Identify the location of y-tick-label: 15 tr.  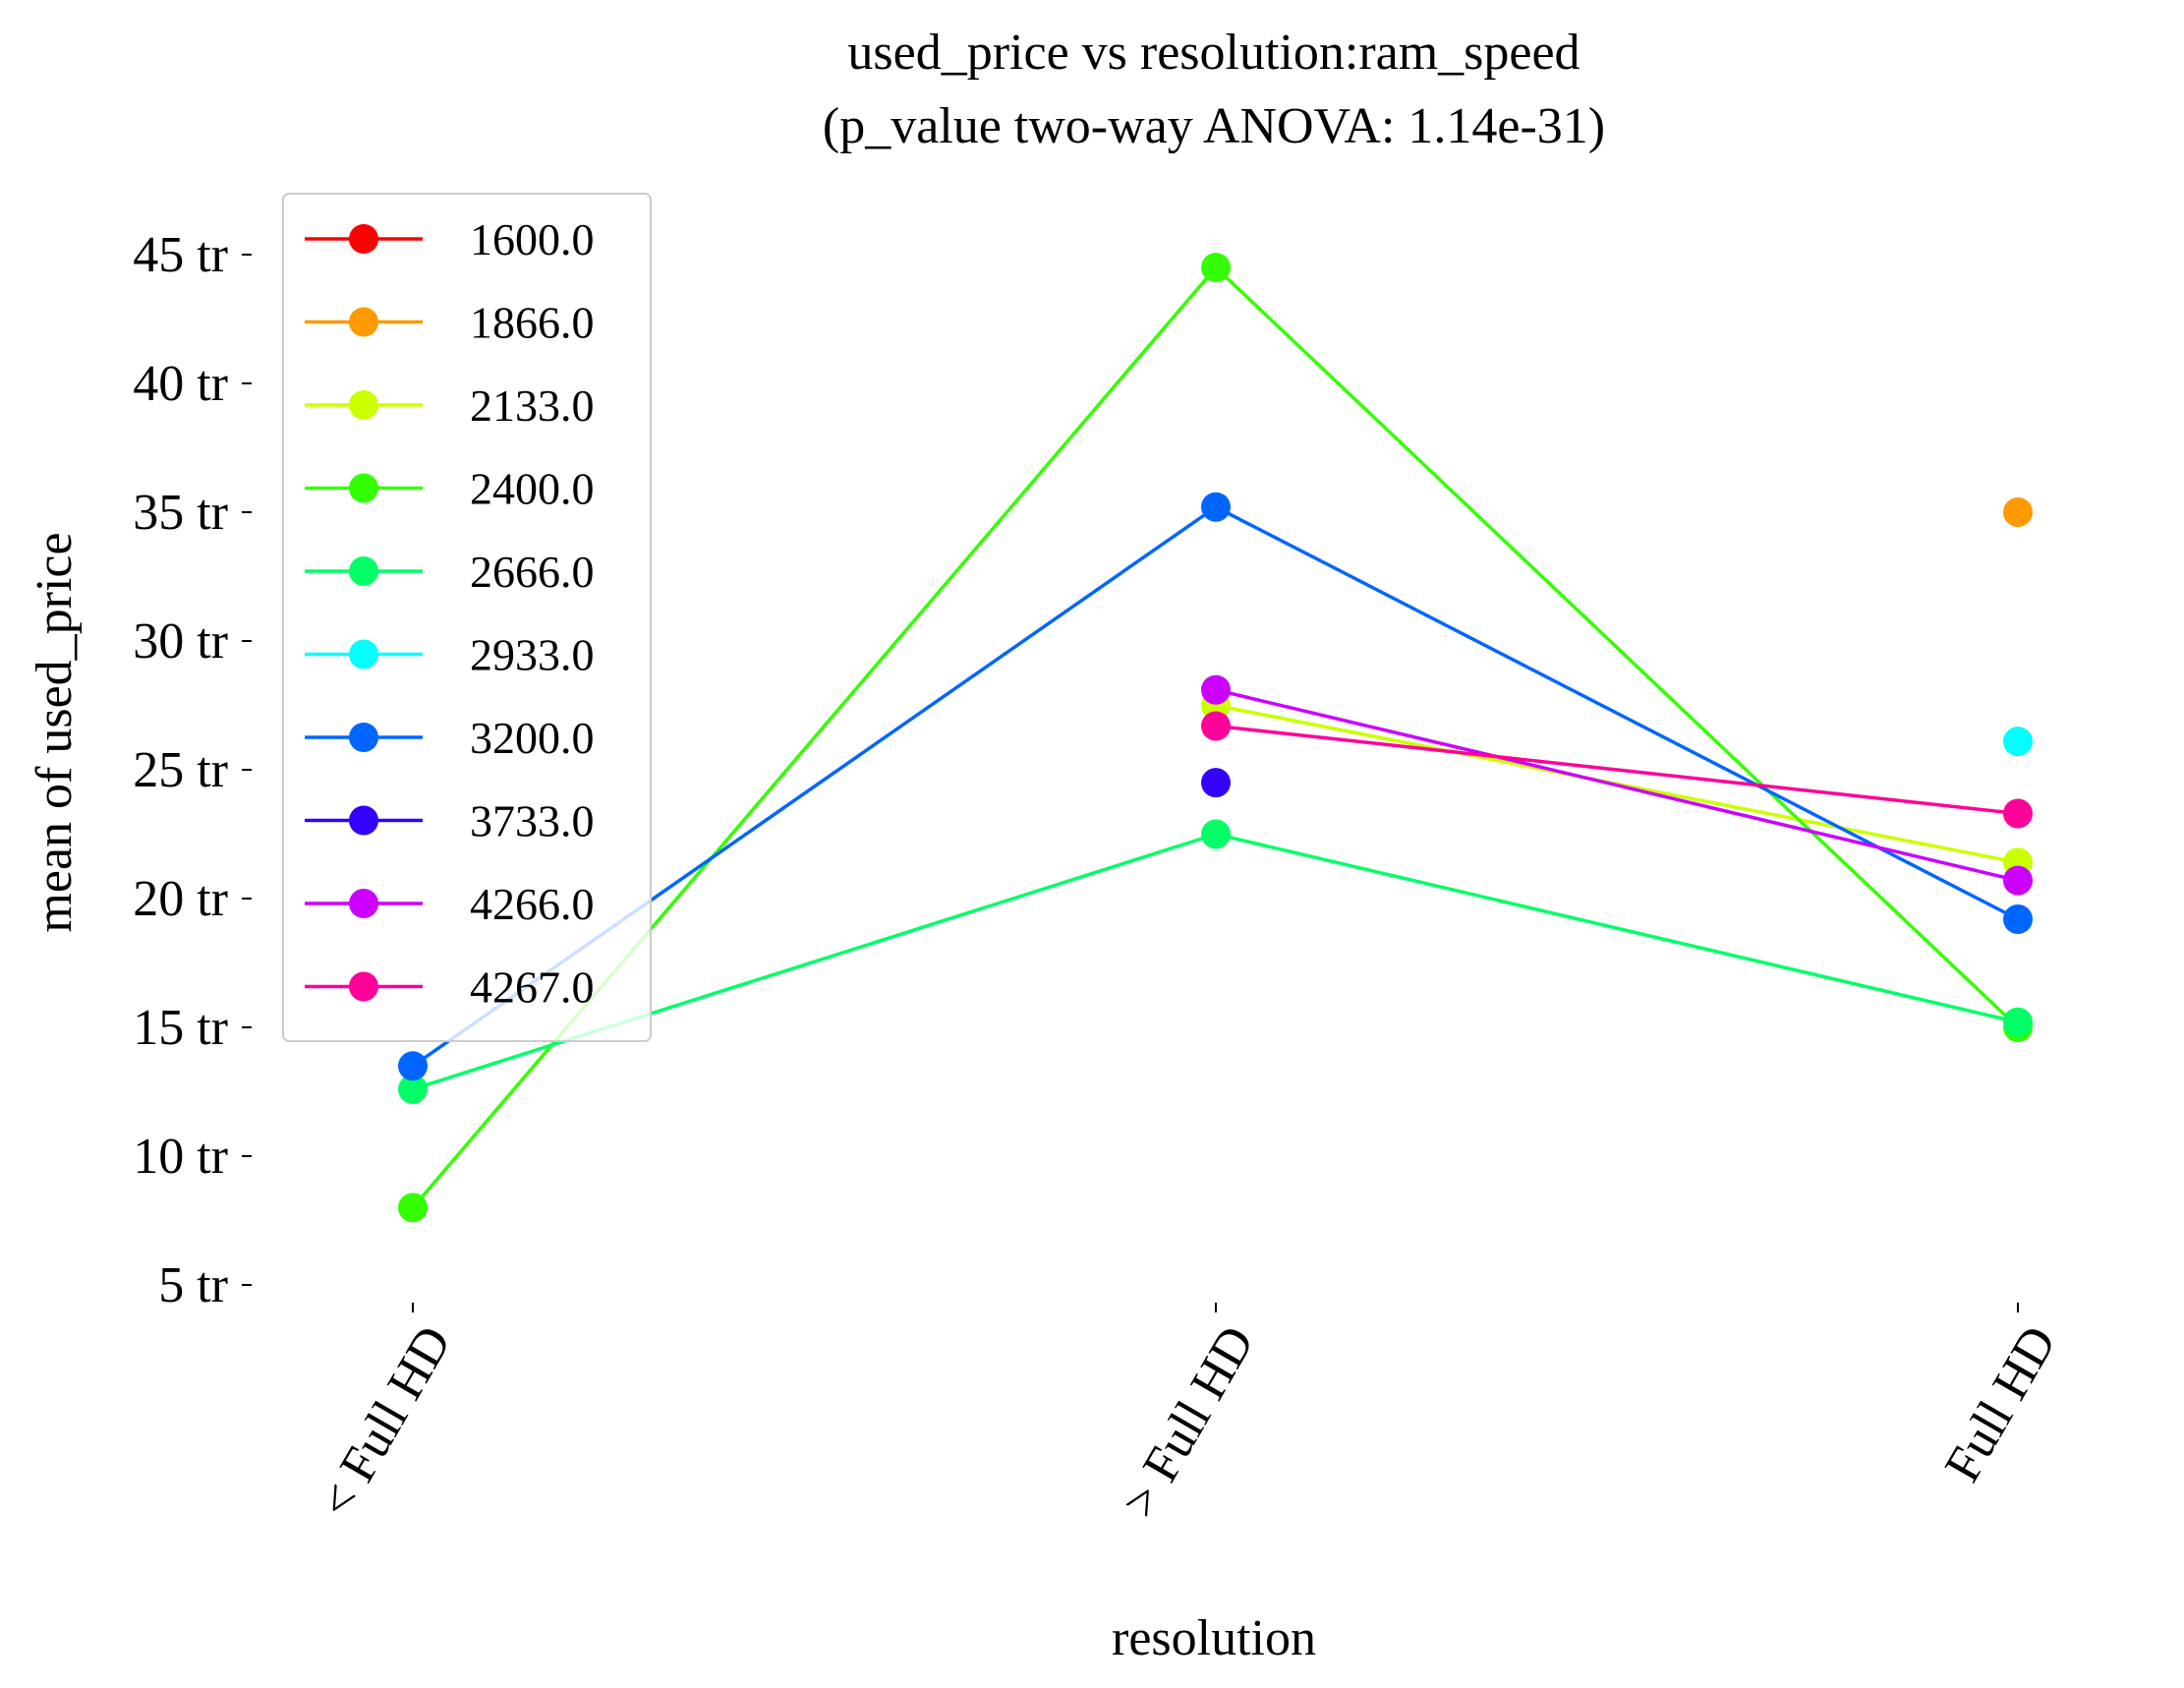
(180, 1028).